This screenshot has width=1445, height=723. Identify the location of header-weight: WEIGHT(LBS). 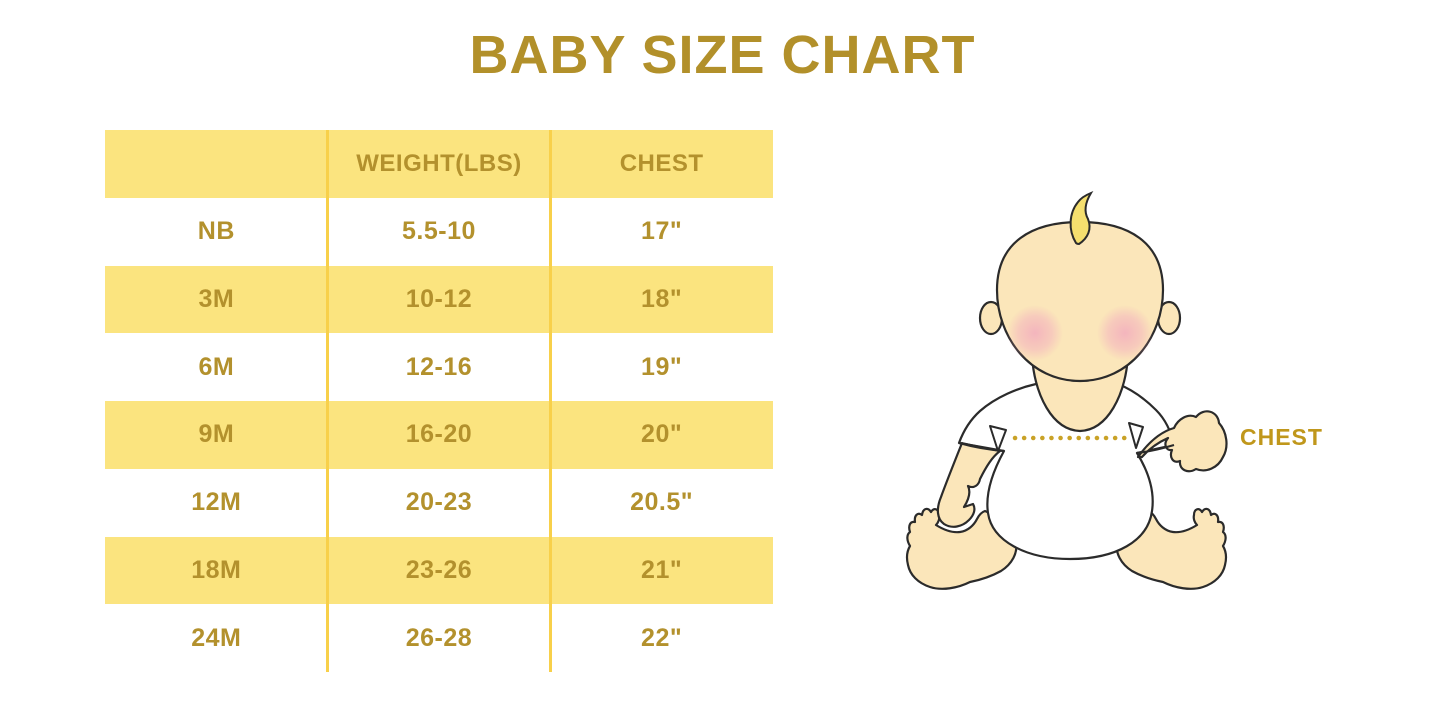
(439, 163).